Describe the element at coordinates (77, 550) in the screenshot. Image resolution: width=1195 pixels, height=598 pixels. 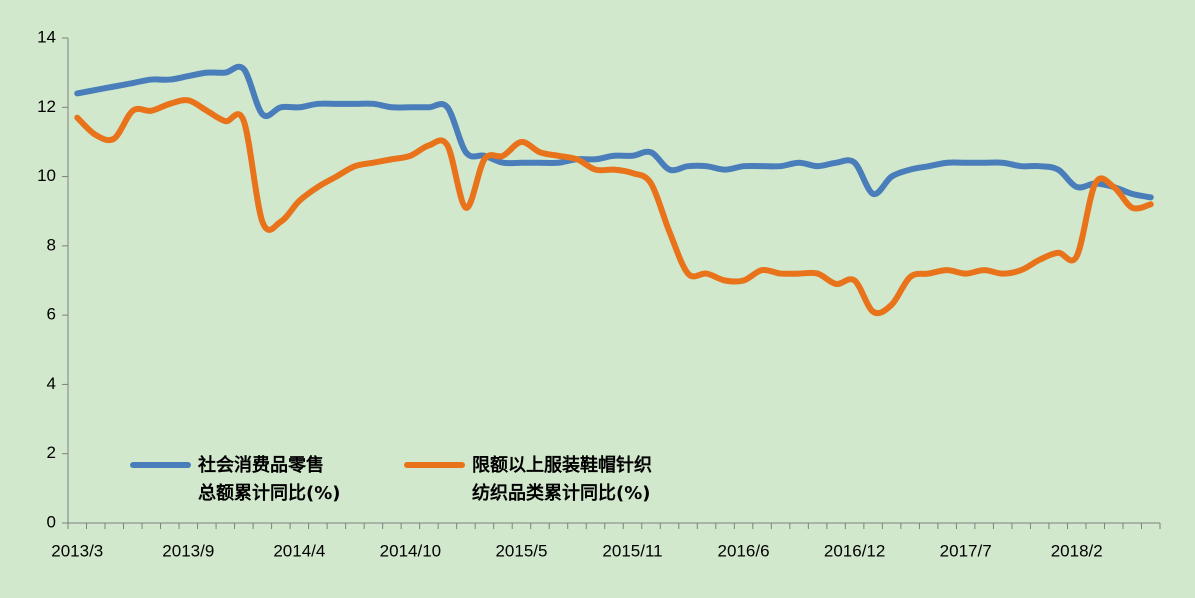
I see `x-tick-label: 2013/3` at that location.